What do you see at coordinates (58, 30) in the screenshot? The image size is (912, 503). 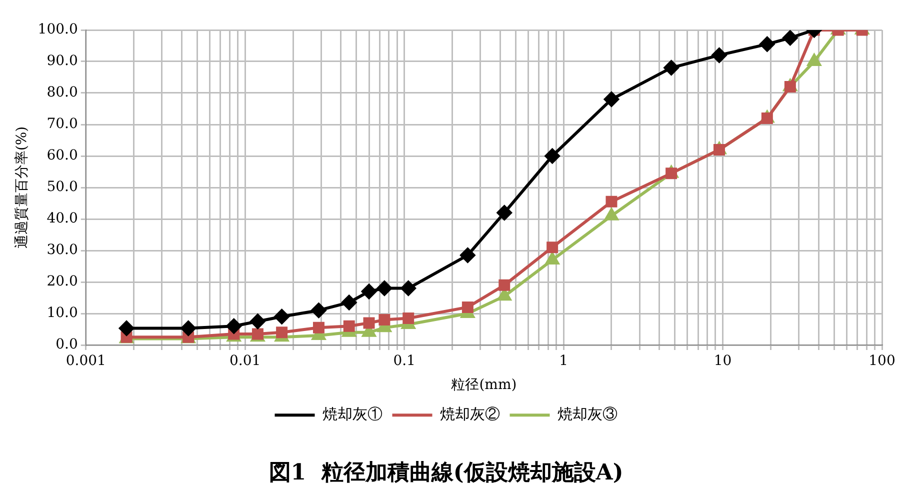 I see `y-tick-label: 100.0` at bounding box center [58, 30].